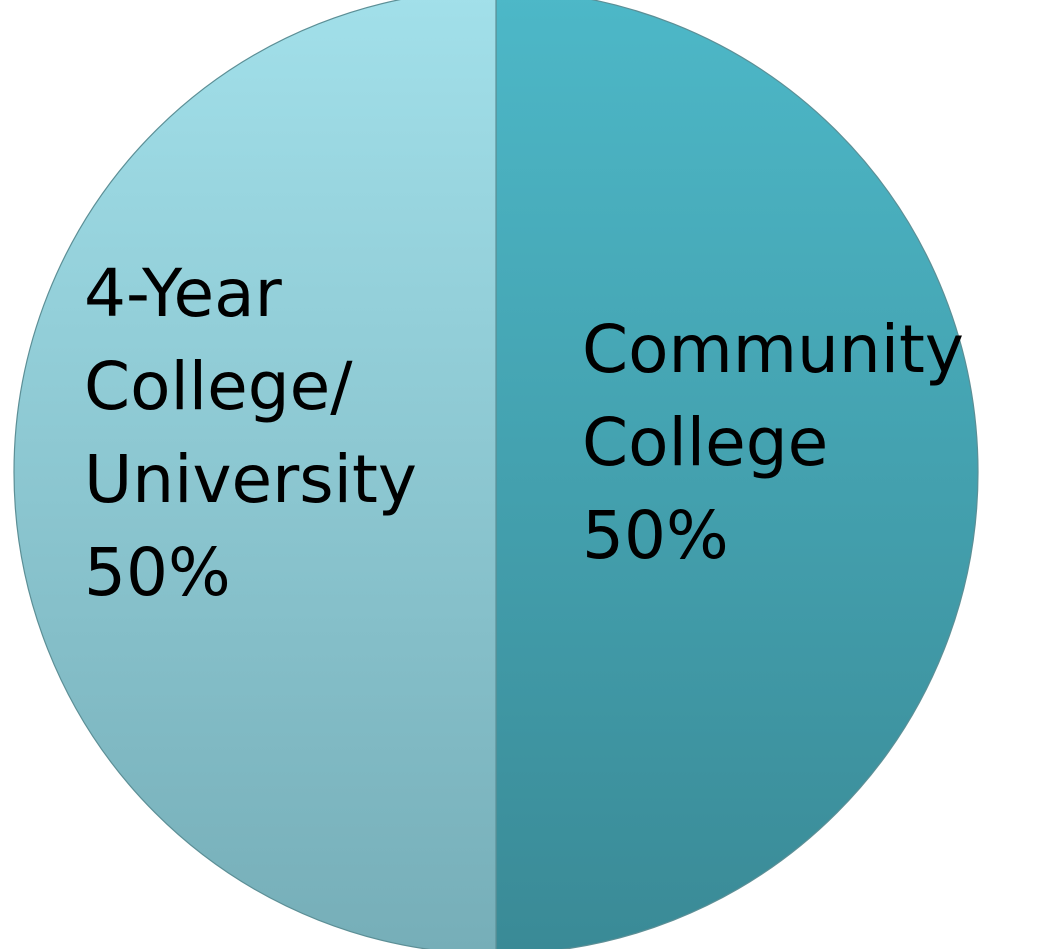 This screenshot has height=949, width=1049. Describe the element at coordinates (250, 479) in the screenshot. I see `slice-label-line: University` at that location.